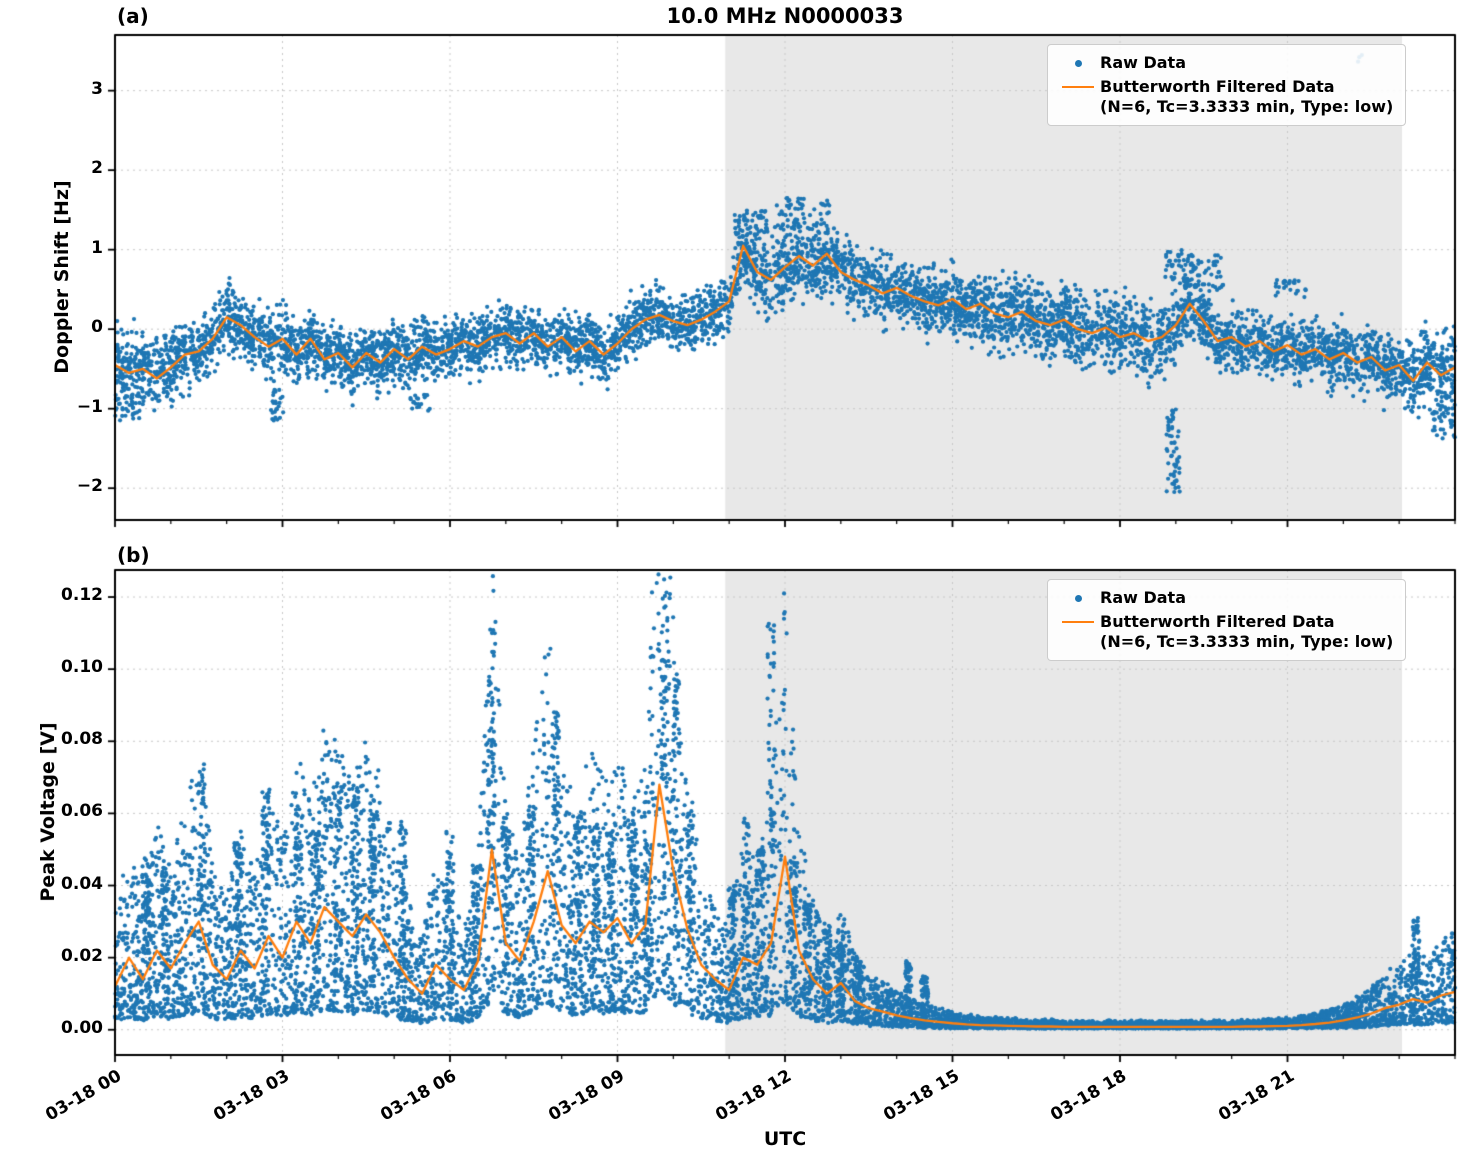 This screenshot has width=1471, height=1172. Describe the element at coordinates (133, 16) in the screenshot. I see `panel-a-tag: (a)` at that location.